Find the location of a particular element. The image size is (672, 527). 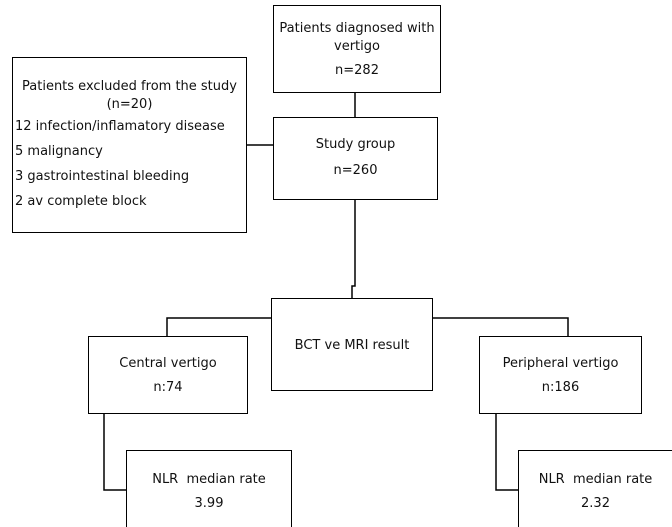

box-value: 3.99 is located at coordinates (209, 503).